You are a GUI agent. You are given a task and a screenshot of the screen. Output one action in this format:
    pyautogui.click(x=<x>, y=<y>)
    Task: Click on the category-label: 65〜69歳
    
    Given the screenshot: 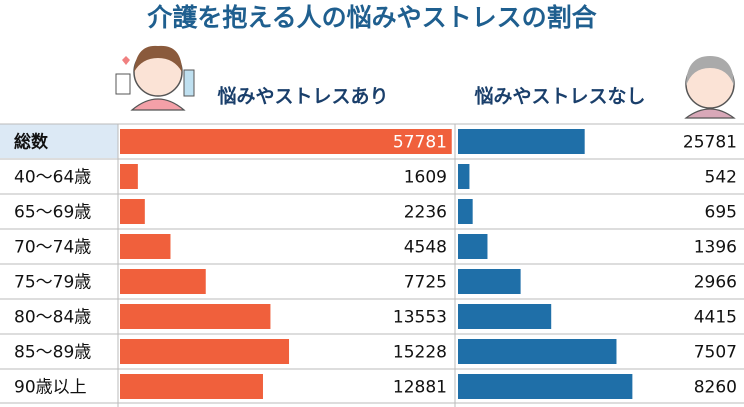 What is the action you would take?
    pyautogui.click(x=52, y=213)
    